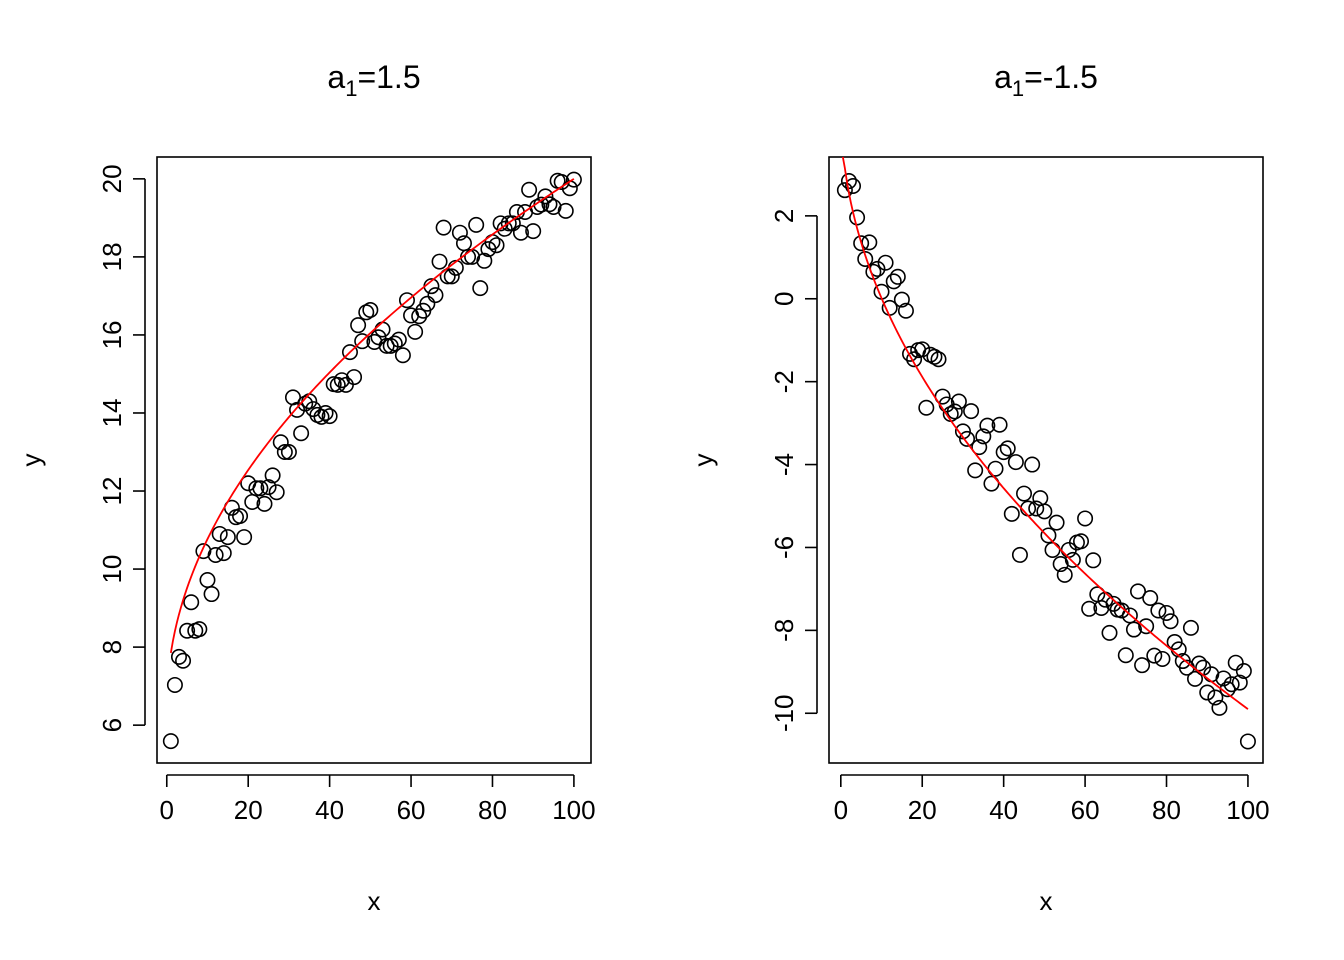 Image resolution: width=1344 pixels, height=960 pixels. Describe the element at coordinates (112, 569) in the screenshot. I see `y-tick-label: 10` at that location.